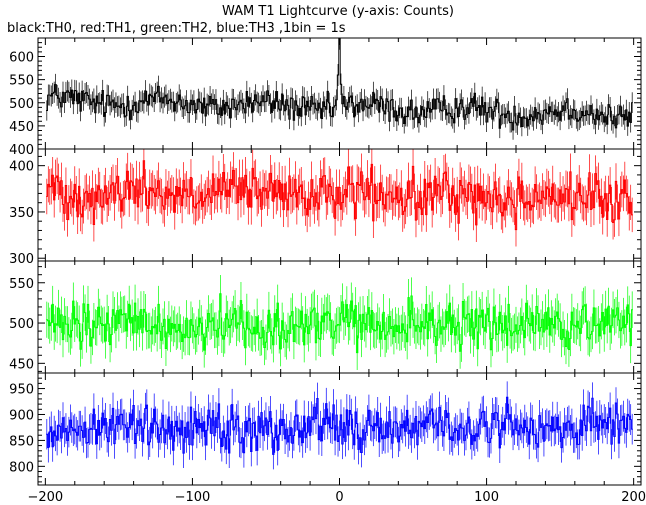 The height and width of the screenshot is (505, 646). I want to click on x-tick-label: 200, so click(633, 497).